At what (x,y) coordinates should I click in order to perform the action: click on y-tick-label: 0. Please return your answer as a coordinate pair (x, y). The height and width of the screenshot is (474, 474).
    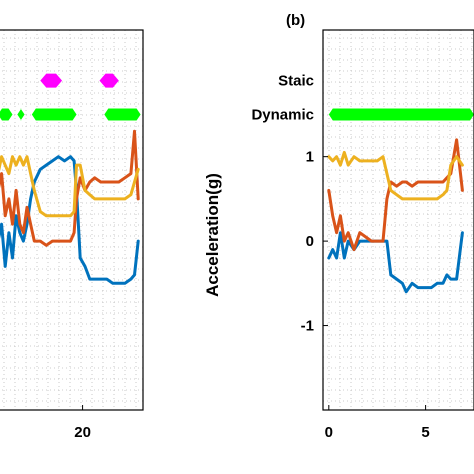
    Looking at the image, I should click on (310, 241).